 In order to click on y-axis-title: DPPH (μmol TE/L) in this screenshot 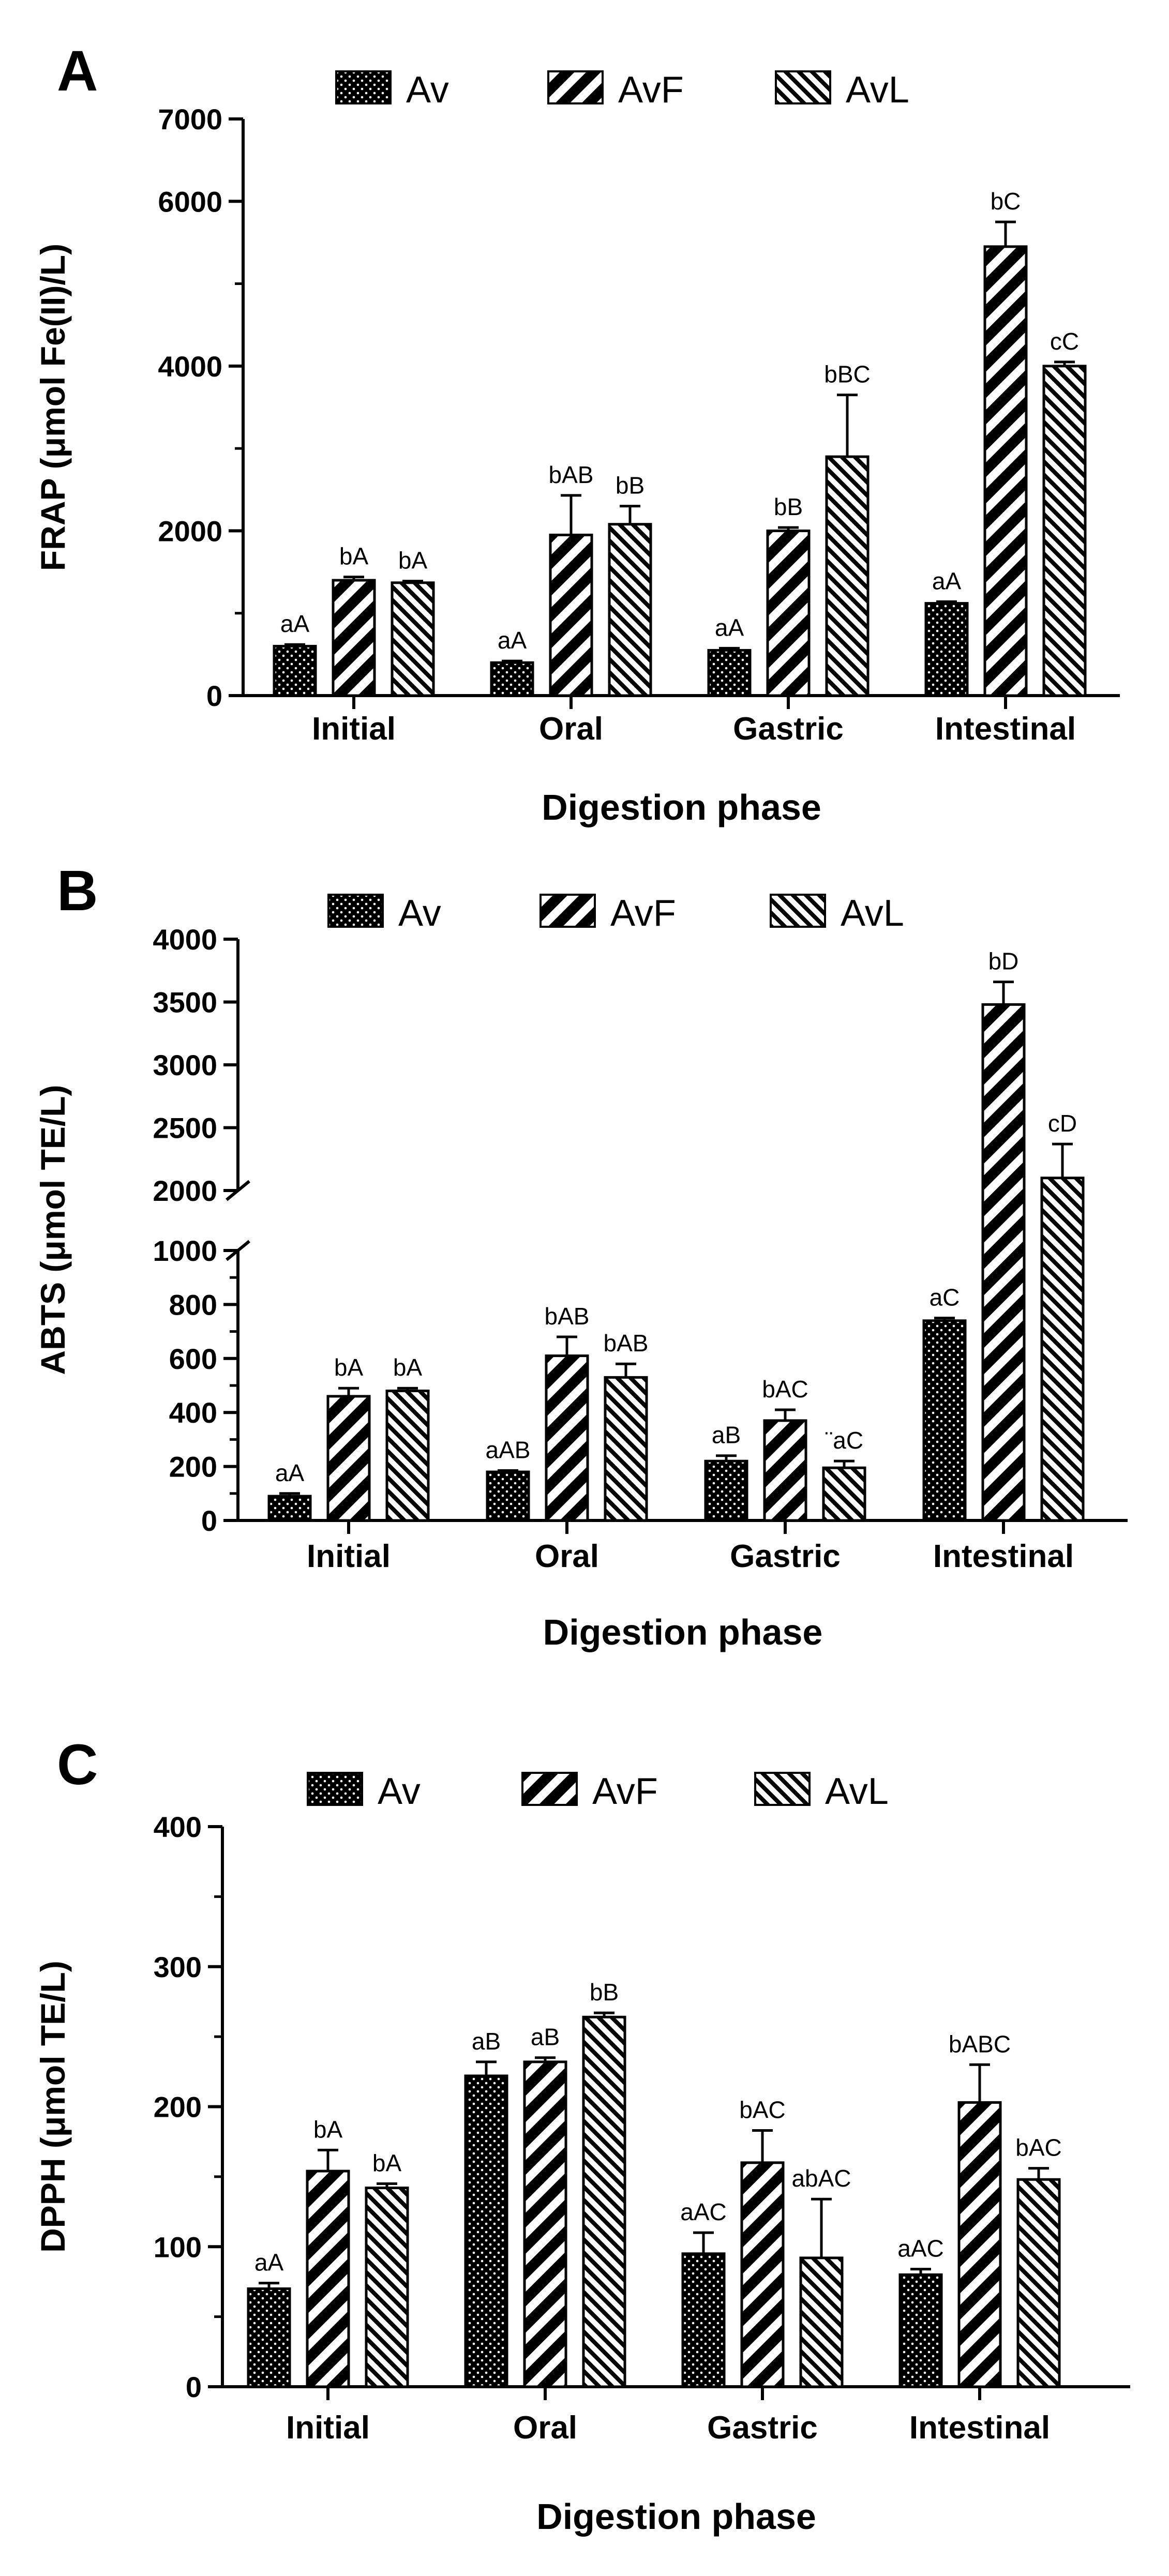, I will do `click(53, 2107)`.